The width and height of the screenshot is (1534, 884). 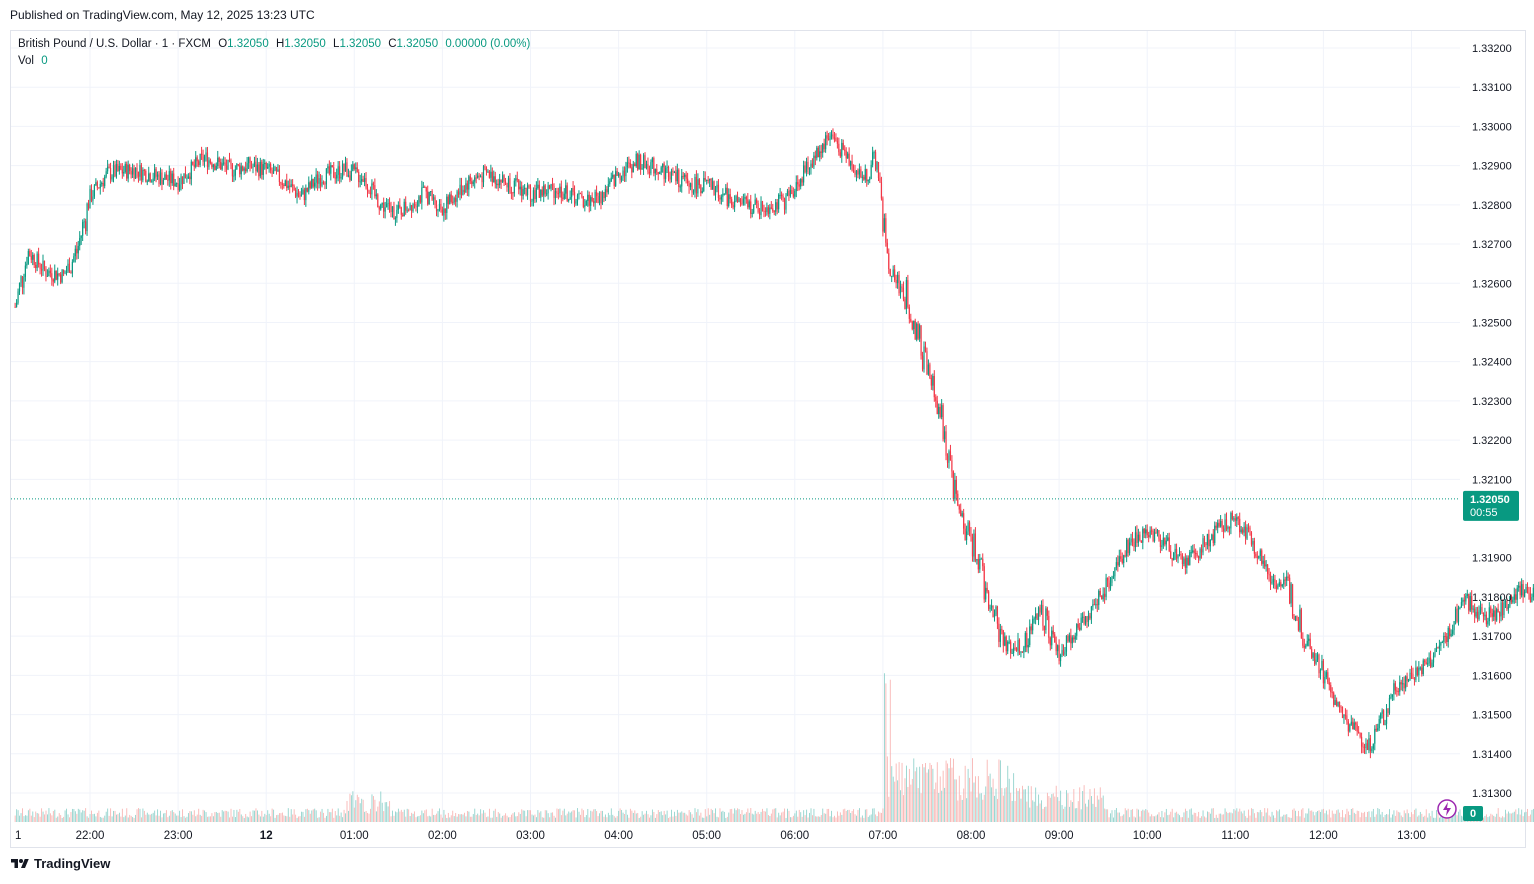 I want to click on tradingview-logo: TradingView, so click(x=60, y=863).